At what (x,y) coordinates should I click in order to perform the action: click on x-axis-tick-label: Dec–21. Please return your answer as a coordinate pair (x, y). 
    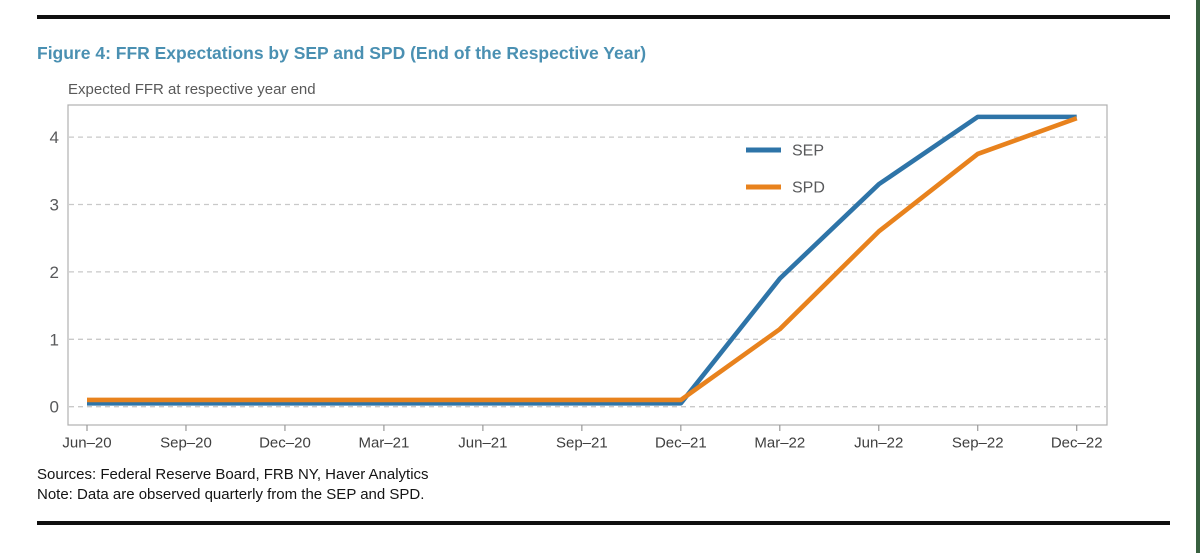
    Looking at the image, I should click on (681, 443).